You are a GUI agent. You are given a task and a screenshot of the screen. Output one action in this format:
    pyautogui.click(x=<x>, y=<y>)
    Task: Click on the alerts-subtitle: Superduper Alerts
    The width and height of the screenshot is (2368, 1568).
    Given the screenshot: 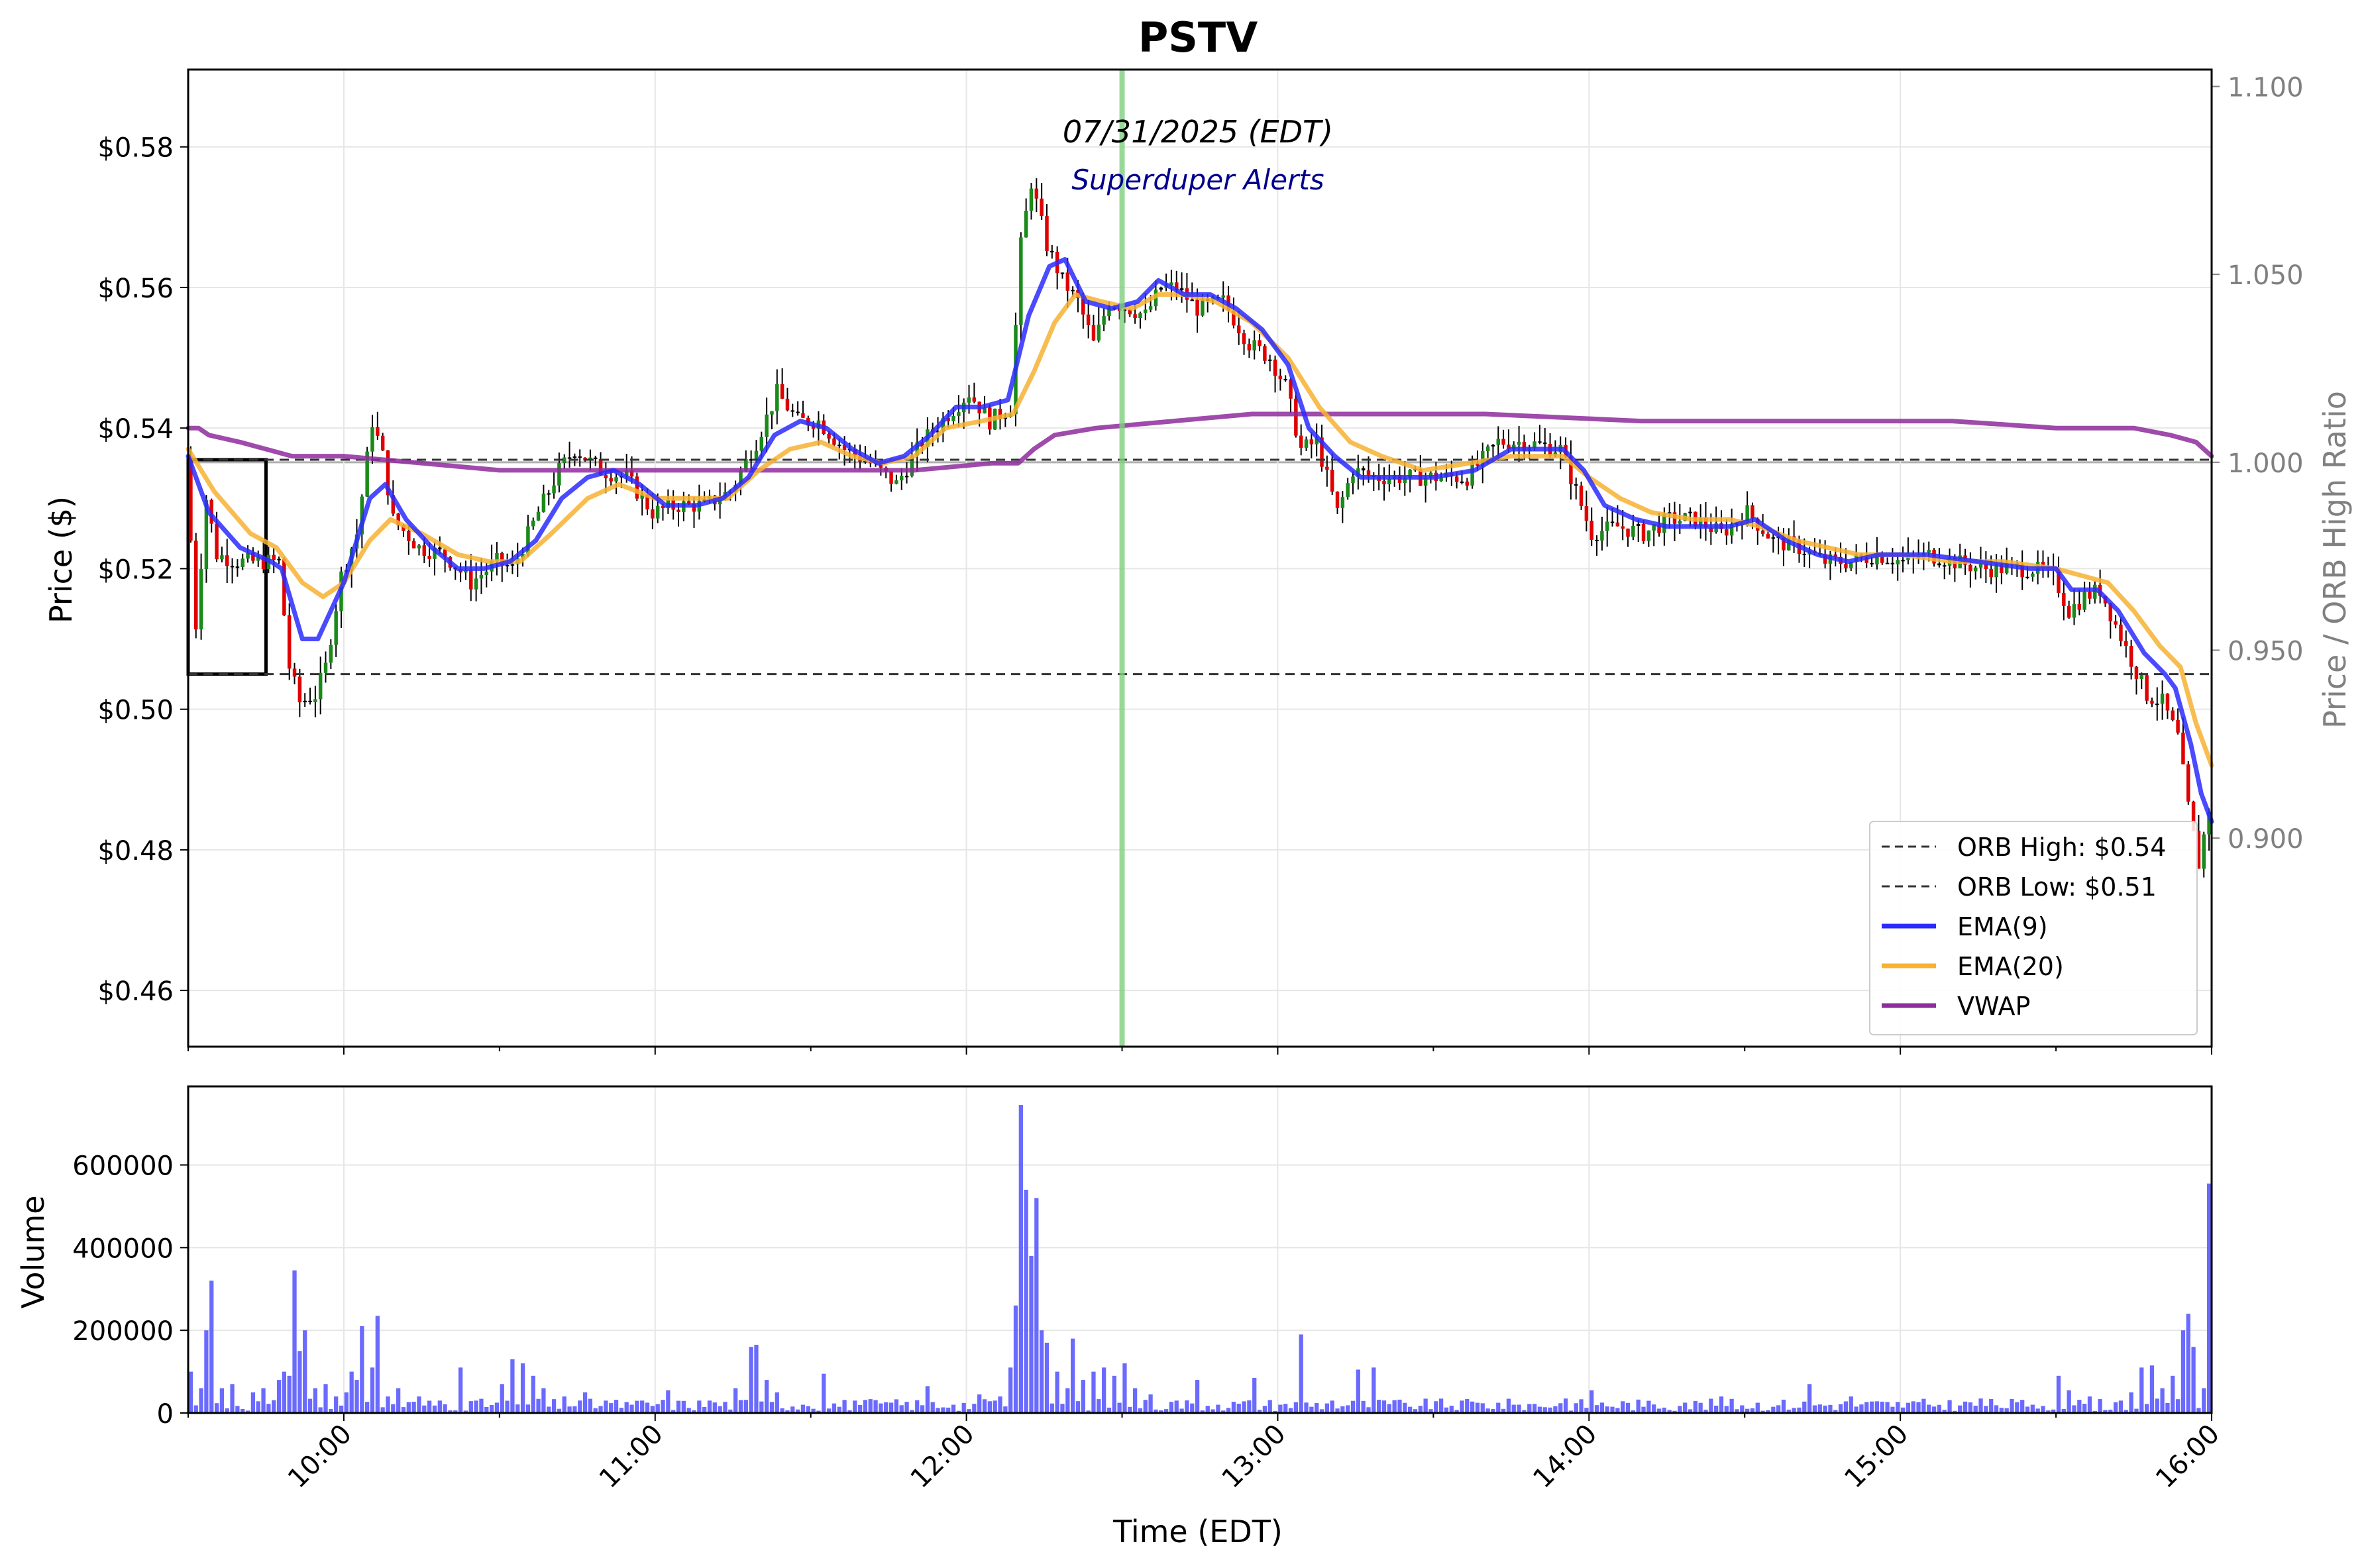 What is the action you would take?
    pyautogui.click(x=1197, y=180)
    